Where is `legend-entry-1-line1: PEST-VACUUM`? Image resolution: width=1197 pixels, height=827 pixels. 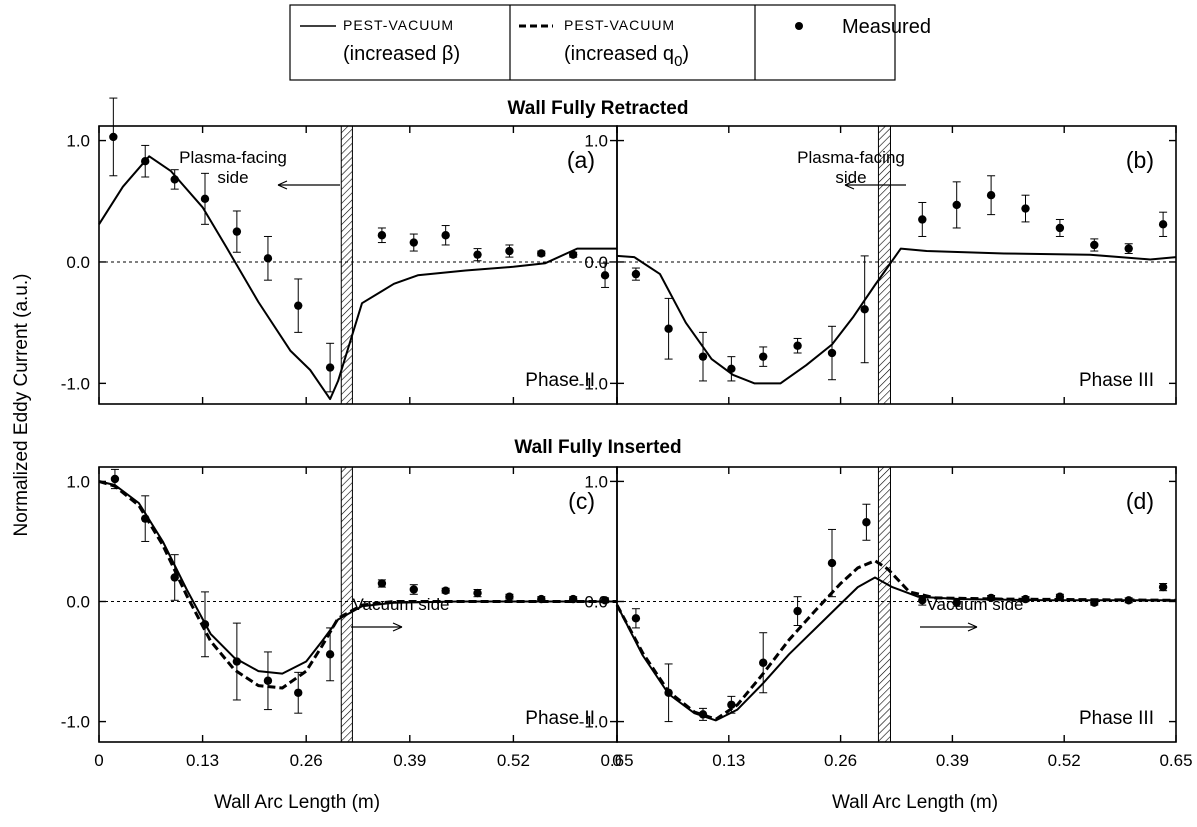 legend-entry-1-line1: PEST-VACUUM is located at coordinates (398, 25).